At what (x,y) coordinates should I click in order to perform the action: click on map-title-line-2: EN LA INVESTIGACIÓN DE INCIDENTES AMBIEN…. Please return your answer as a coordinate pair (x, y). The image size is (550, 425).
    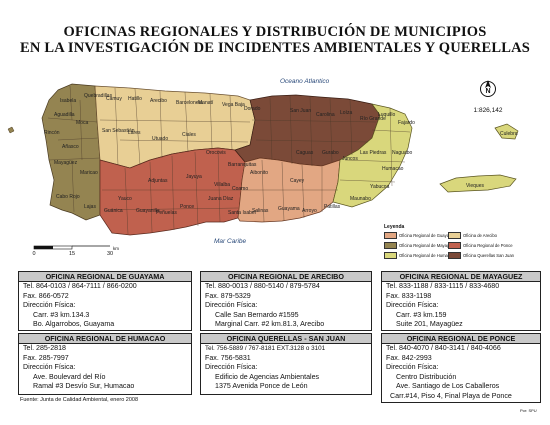
    Looking at the image, I should click on (275, 48).